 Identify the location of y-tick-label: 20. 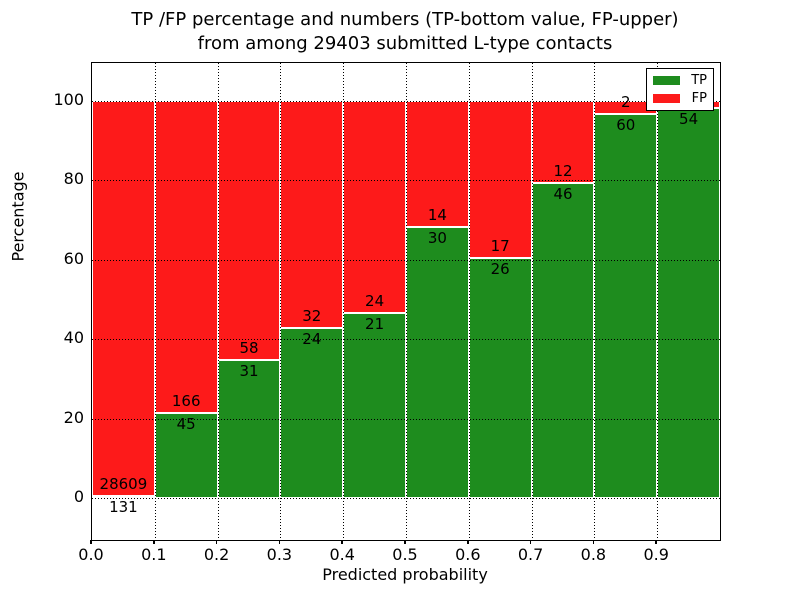
(73, 417).